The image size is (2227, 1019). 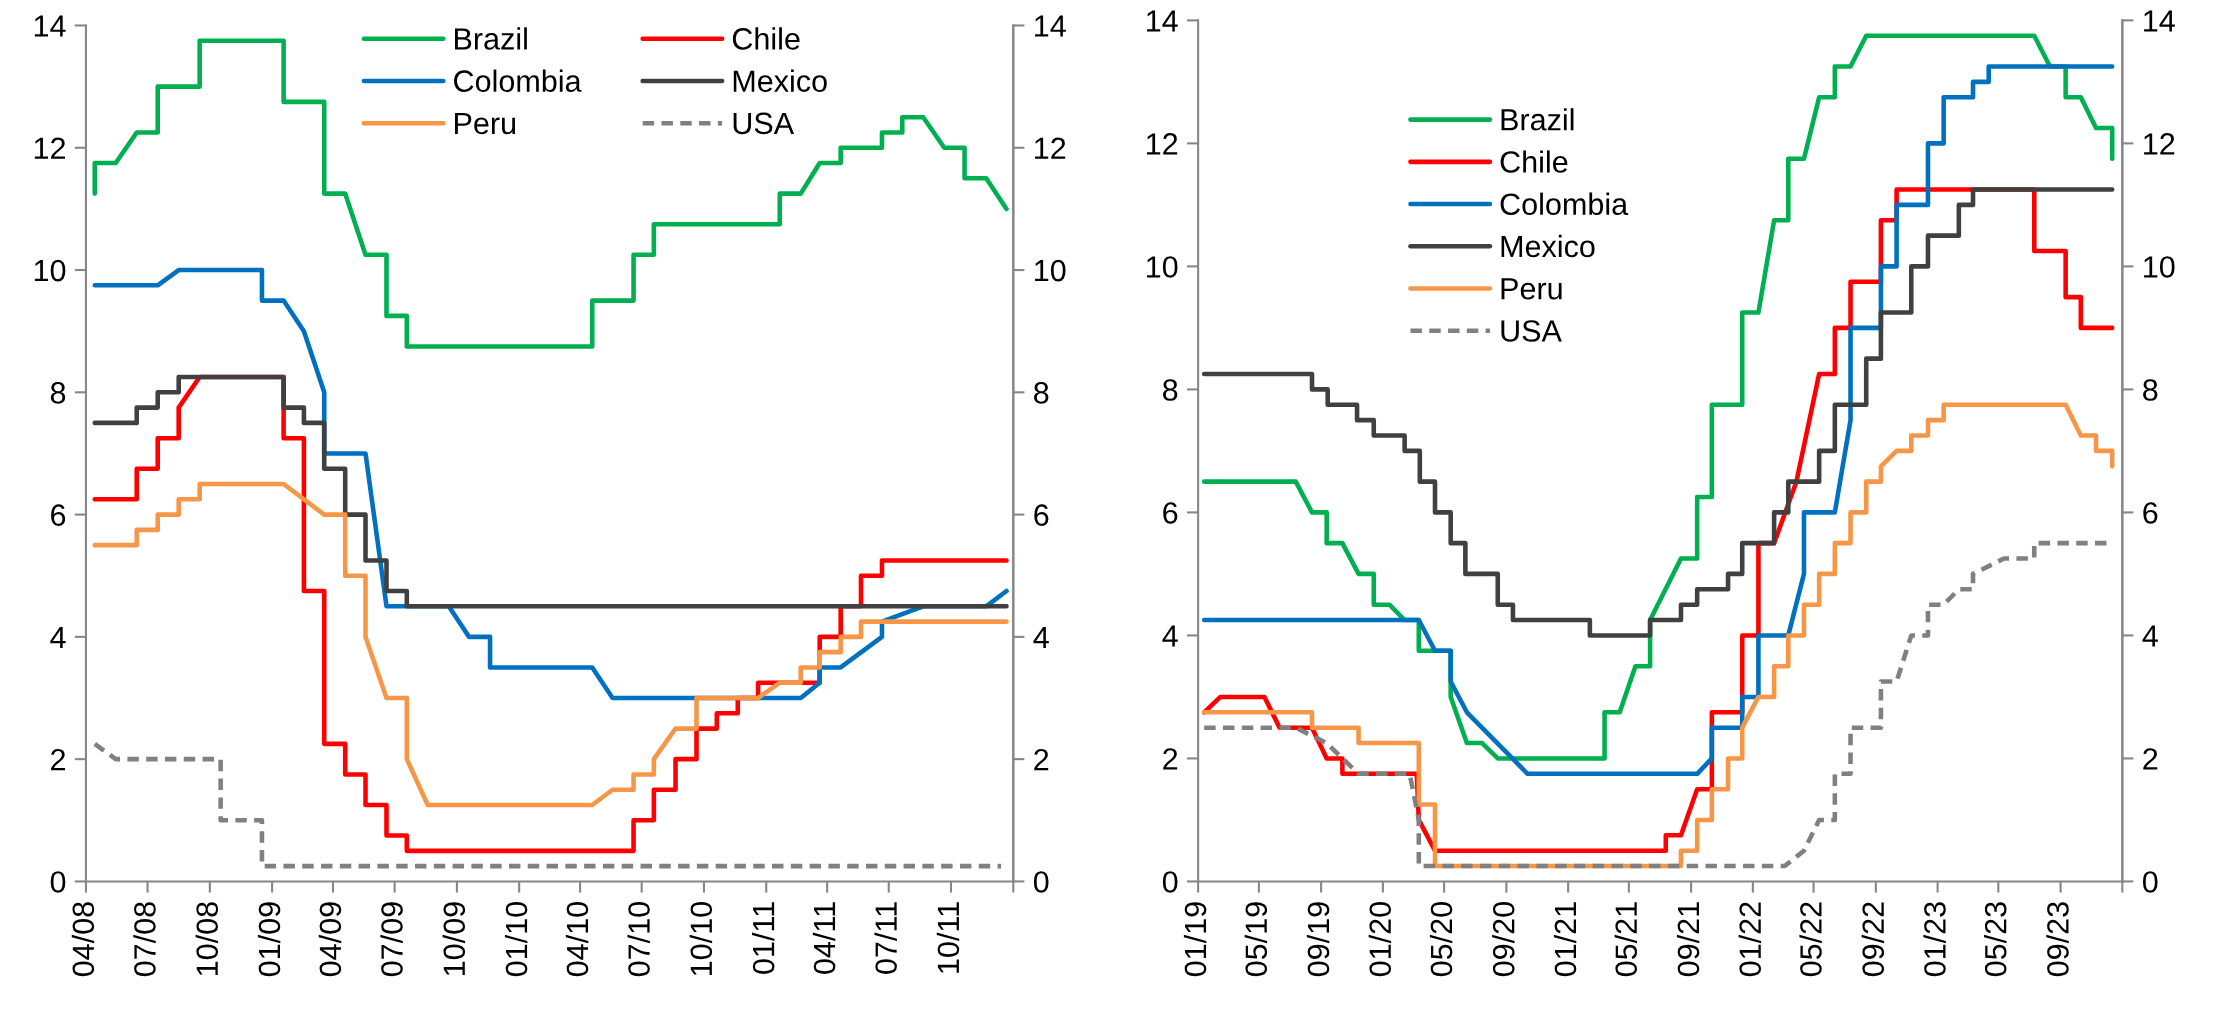 What do you see at coordinates (1750, 939) in the screenshot?
I see `x-tick-label: 01/22` at bounding box center [1750, 939].